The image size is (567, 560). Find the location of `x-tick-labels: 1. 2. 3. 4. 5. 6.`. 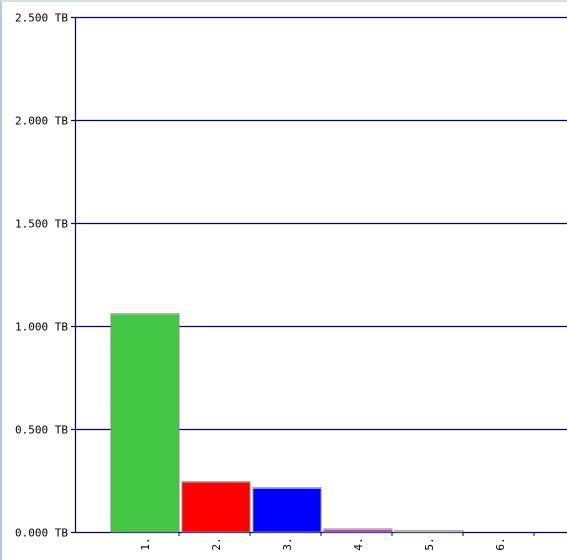

x-tick-labels: 1. 2. 3. 4. 5. 6. is located at coordinates (337, 541).